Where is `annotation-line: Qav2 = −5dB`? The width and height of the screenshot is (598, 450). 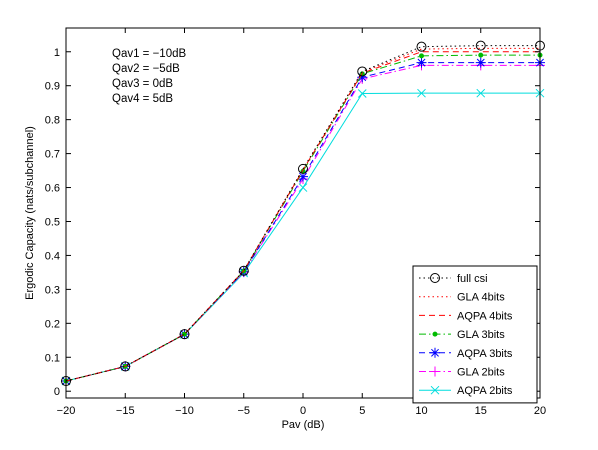 annotation-line: Qav2 = −5dB is located at coordinates (146, 69).